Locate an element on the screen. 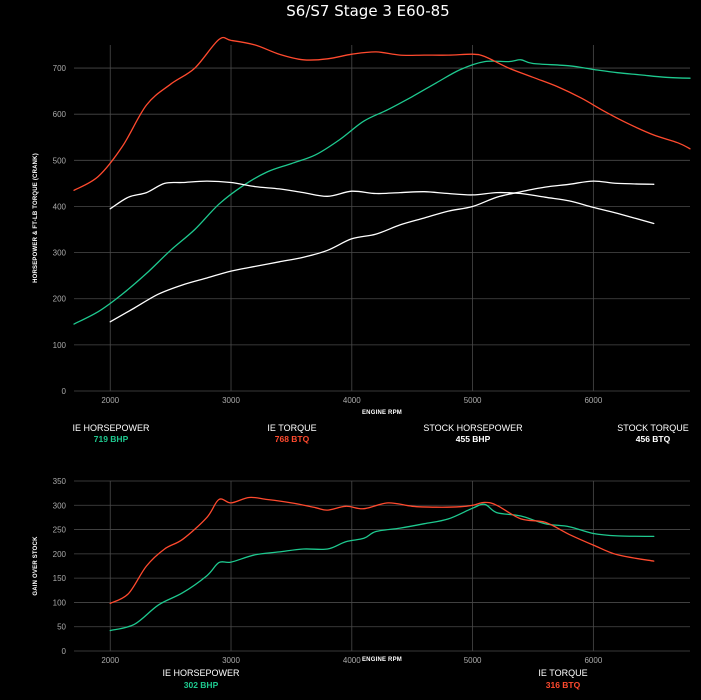 The width and height of the screenshot is (701, 700). top-legend-stock-horsepower-name: STOCK HORSEPOWER is located at coordinates (473, 428).